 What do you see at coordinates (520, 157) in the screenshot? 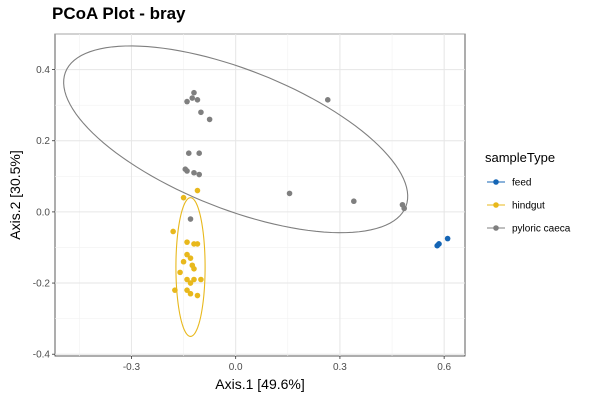
I see `legend-title: sampleType` at bounding box center [520, 157].